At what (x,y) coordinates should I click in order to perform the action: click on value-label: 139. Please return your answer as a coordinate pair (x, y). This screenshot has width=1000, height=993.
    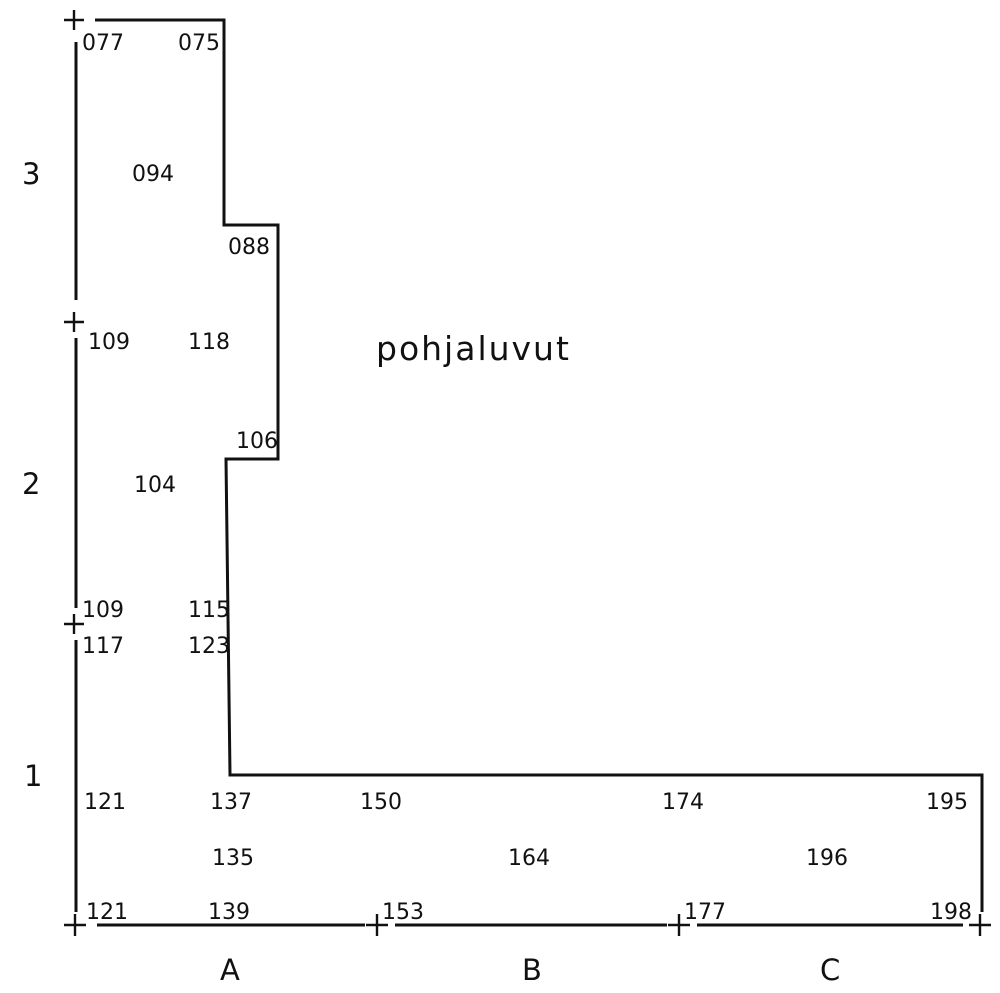
    Looking at the image, I should click on (229, 912).